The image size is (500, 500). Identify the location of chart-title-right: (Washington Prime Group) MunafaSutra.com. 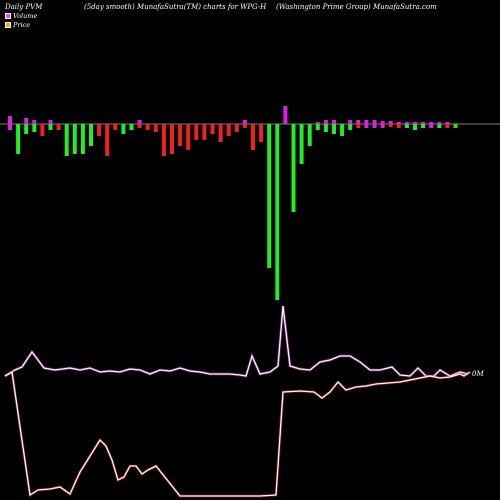
(356, 7).